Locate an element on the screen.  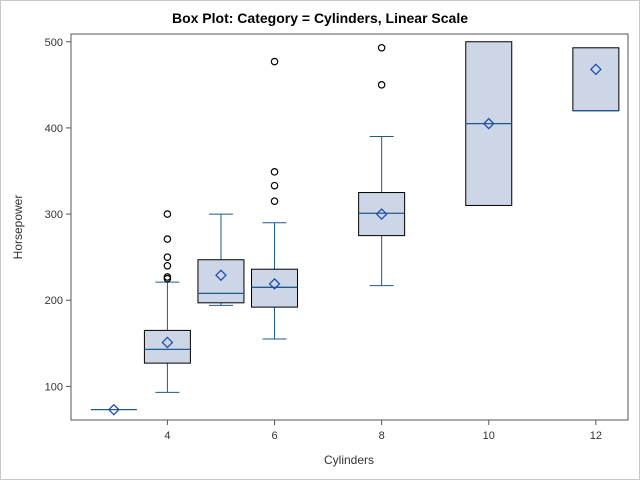
y-axis: 100 200 300 400 500 is located at coordinates (58, 215).